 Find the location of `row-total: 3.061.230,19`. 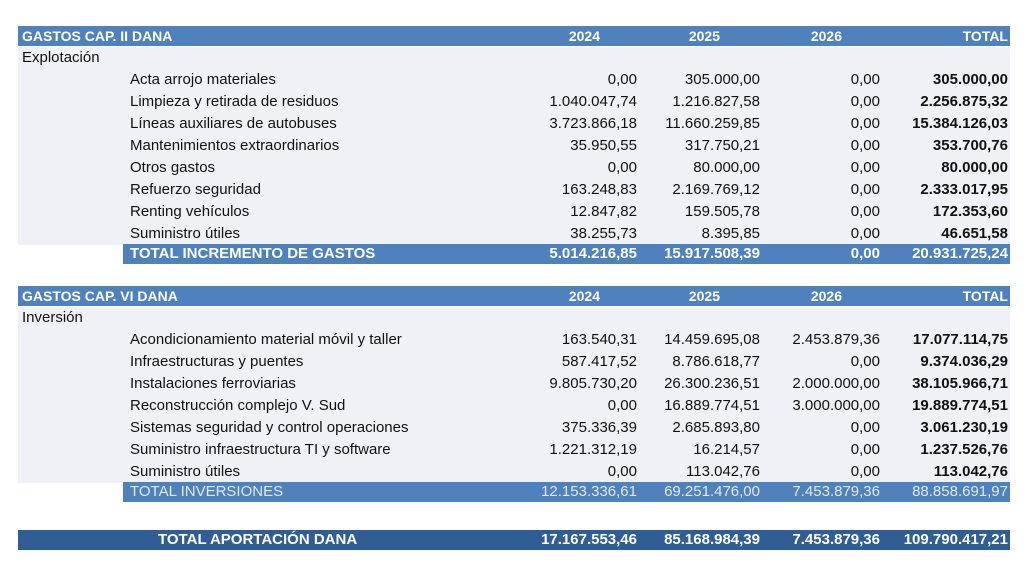

row-total: 3.061.230,19 is located at coordinates (964, 427).